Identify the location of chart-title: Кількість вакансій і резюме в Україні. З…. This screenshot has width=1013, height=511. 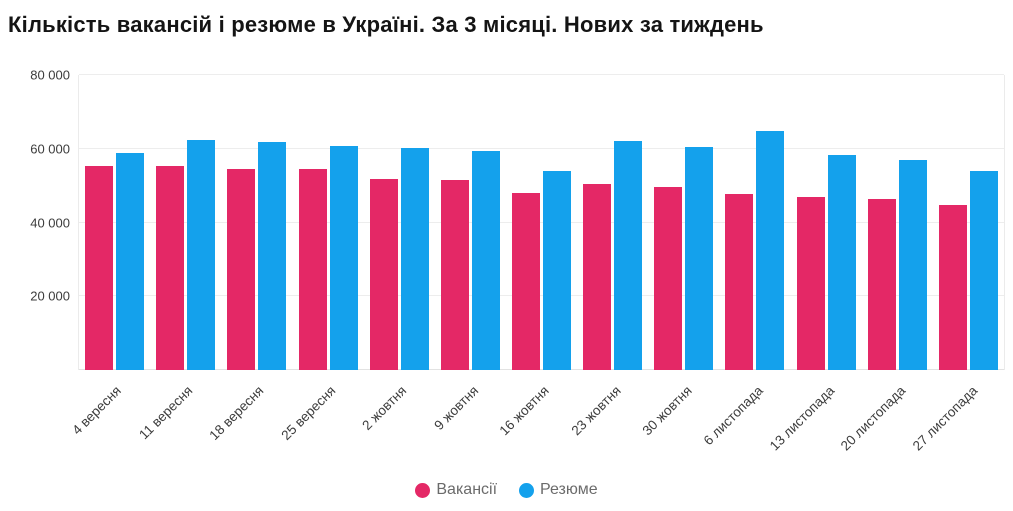
(386, 24).